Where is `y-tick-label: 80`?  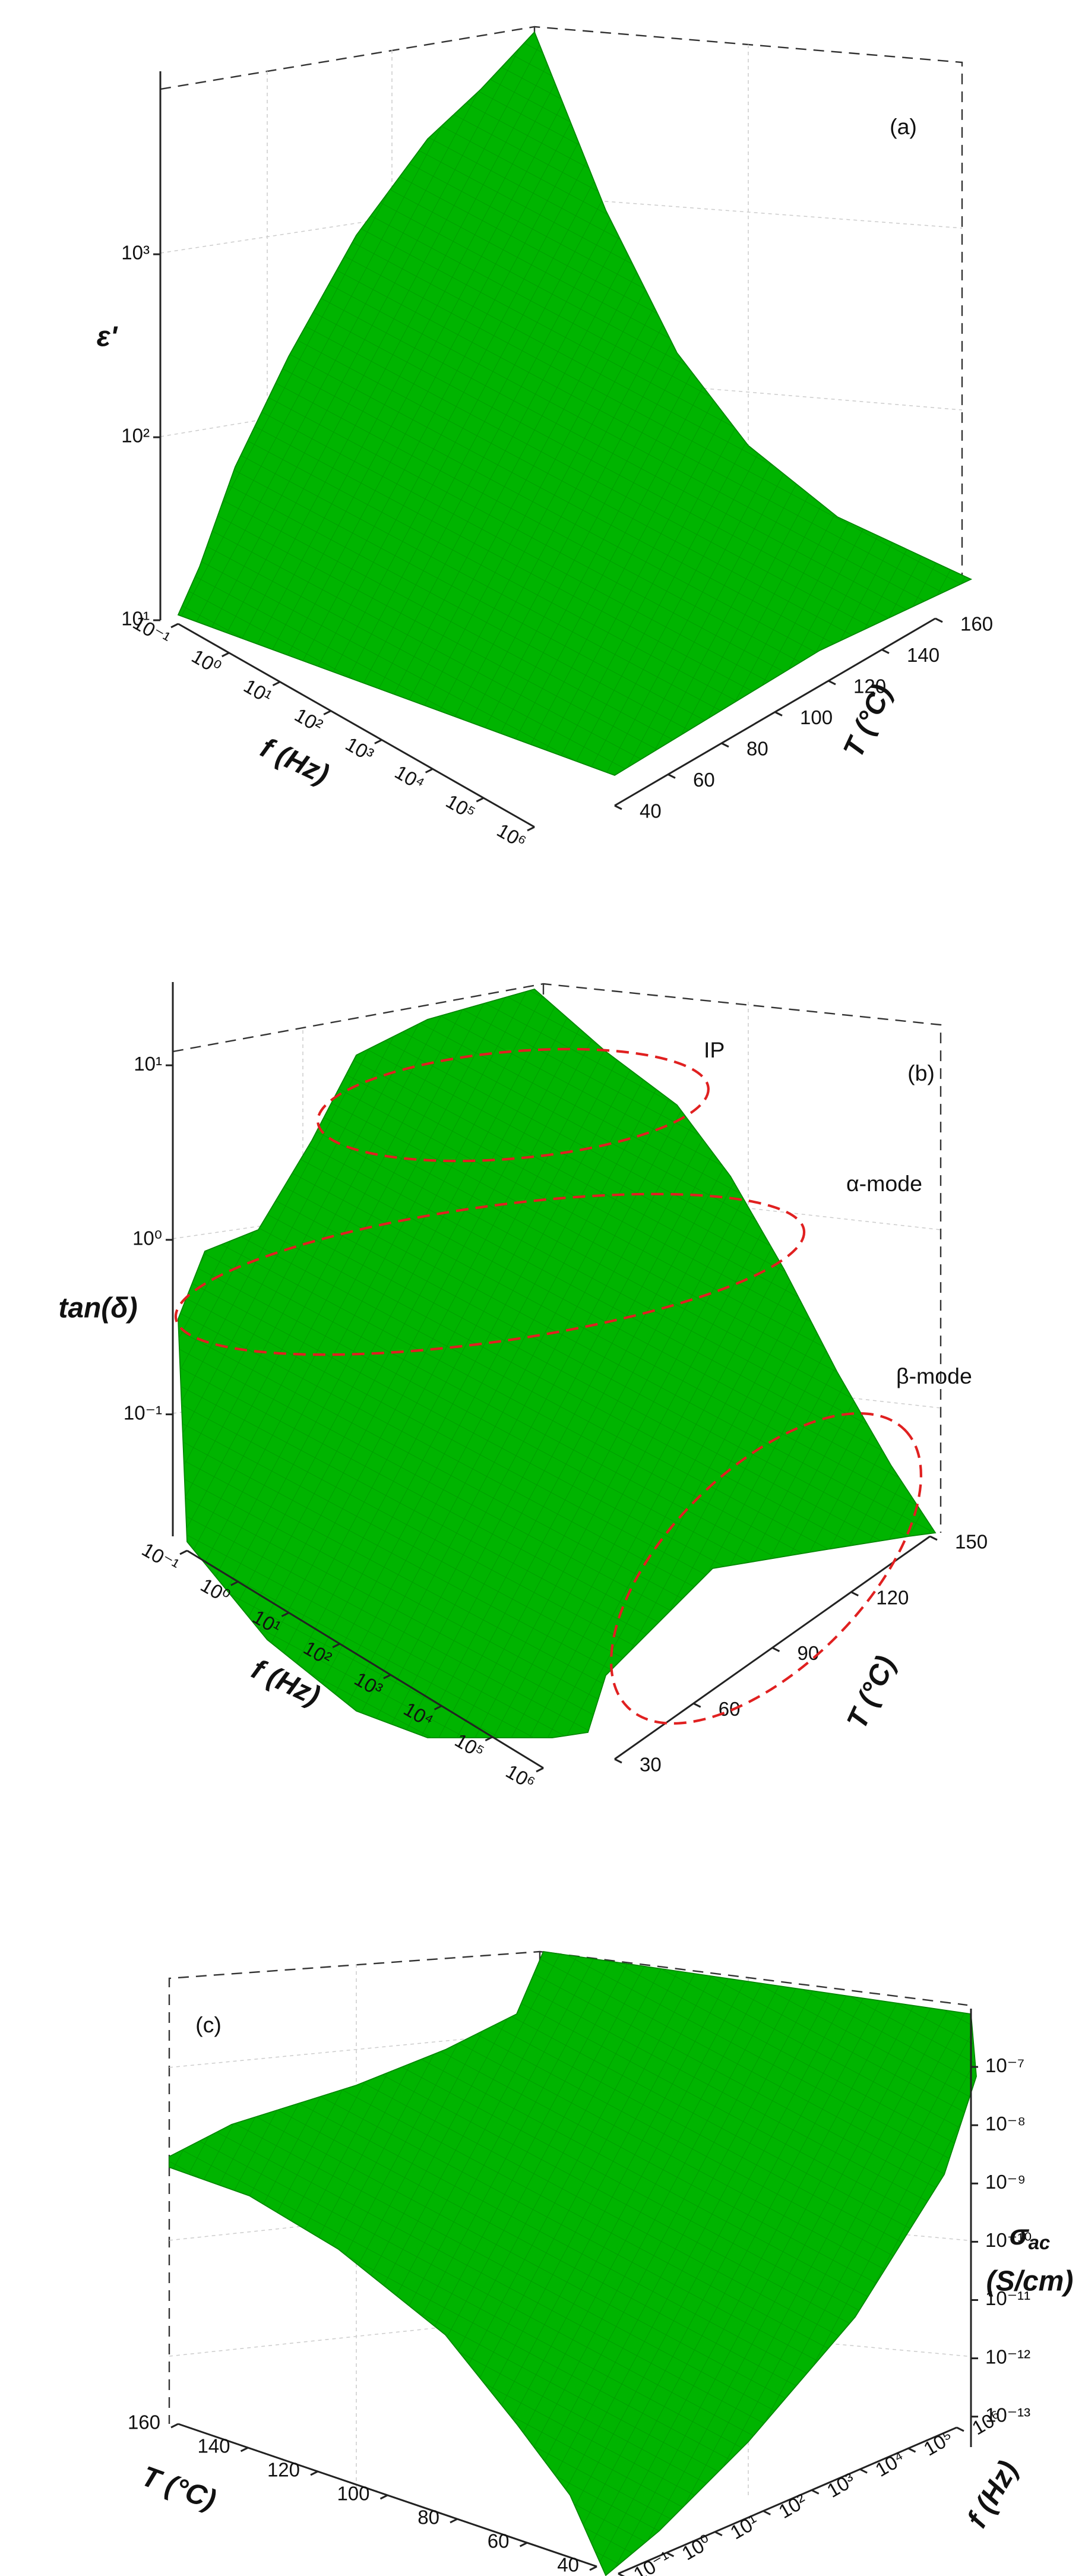 y-tick-label: 80 is located at coordinates (428, 2517).